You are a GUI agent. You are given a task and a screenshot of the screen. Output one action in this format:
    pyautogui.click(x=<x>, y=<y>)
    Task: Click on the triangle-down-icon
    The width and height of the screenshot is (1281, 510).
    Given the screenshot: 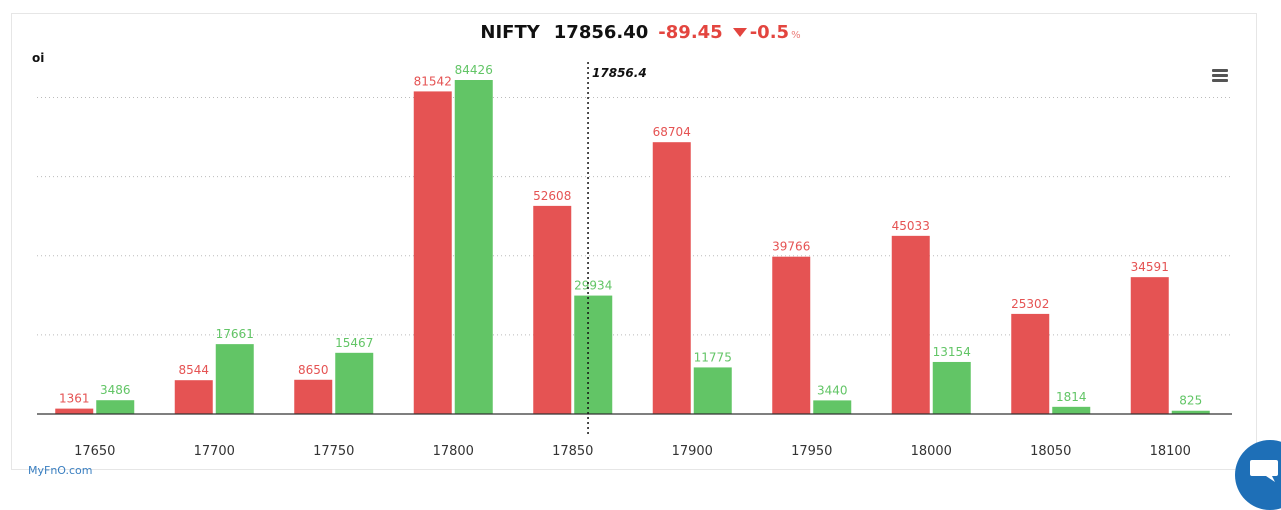 What is the action you would take?
    pyautogui.click(x=739, y=32)
    